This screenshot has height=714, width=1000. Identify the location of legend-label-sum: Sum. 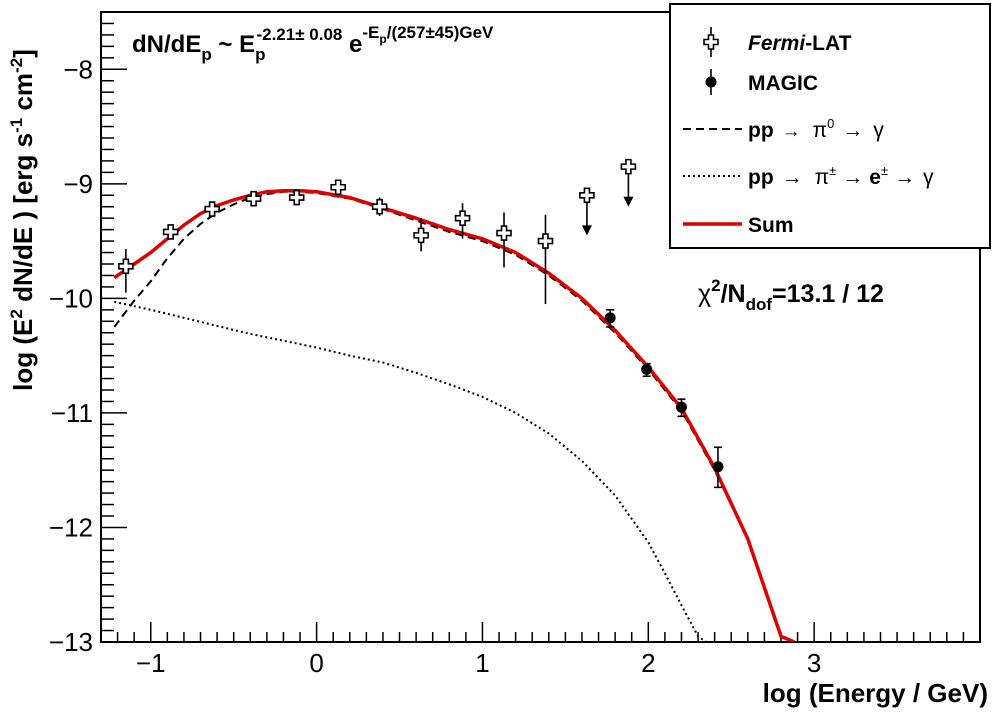
(771, 225).